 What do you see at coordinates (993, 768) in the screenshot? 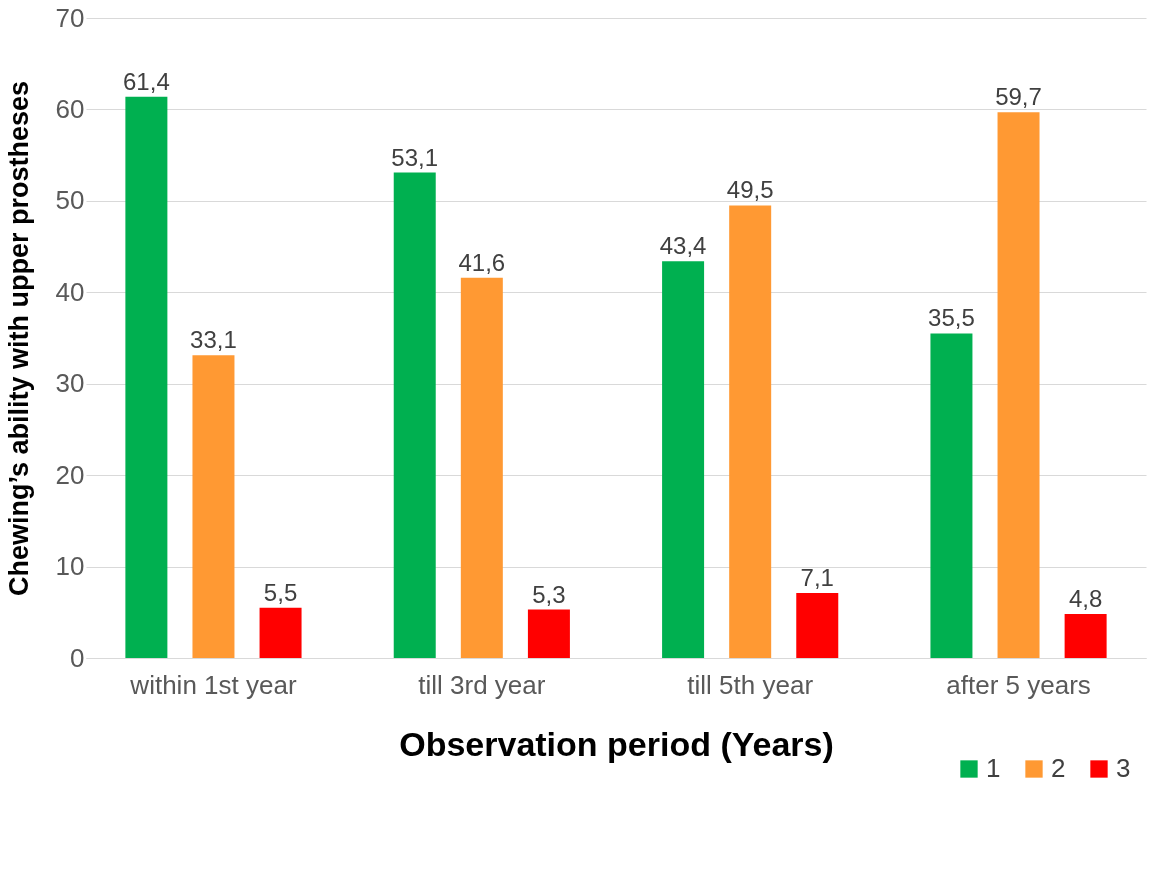
I see `legend-label: 1` at bounding box center [993, 768].